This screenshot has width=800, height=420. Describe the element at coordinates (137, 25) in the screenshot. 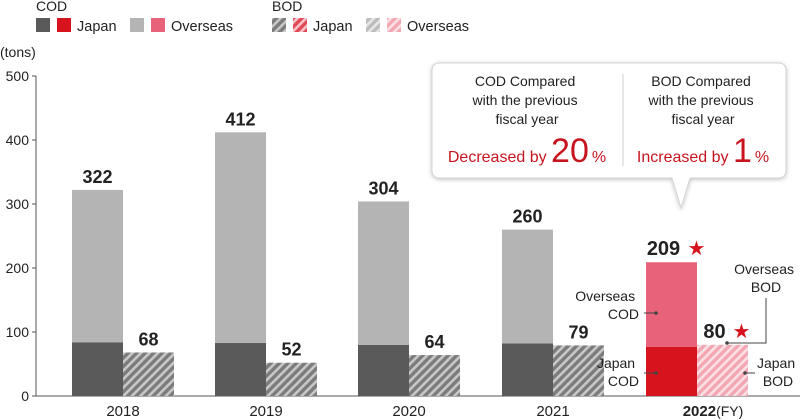

I see `legend-cod-past-overseas-swatch` at that location.